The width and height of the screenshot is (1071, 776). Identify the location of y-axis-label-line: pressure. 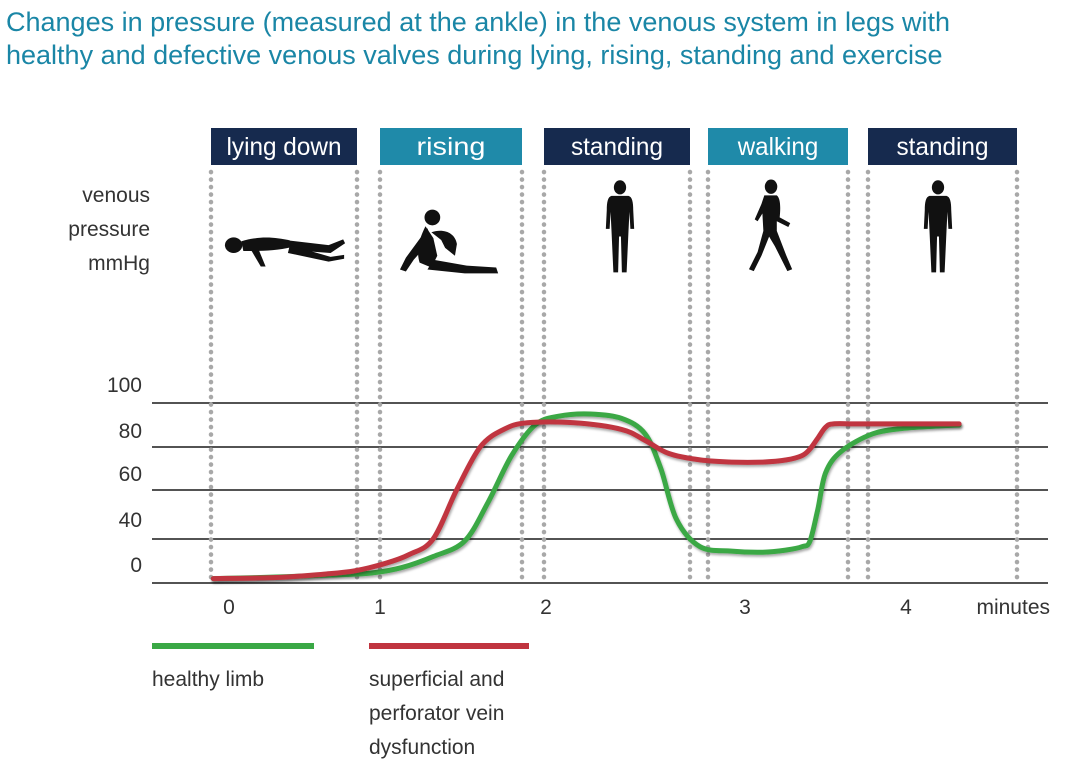
(109, 229).